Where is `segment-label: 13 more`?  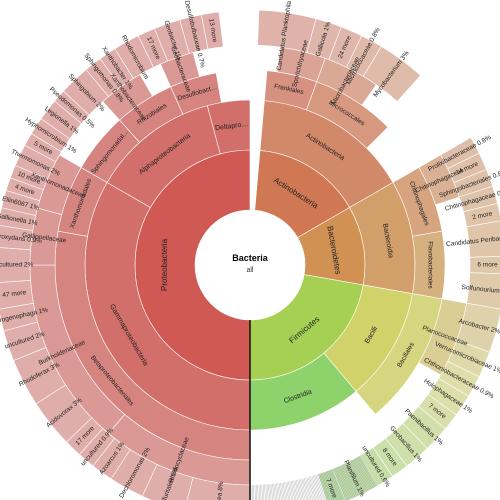
segment-label: 13 more is located at coordinates (212, 30).